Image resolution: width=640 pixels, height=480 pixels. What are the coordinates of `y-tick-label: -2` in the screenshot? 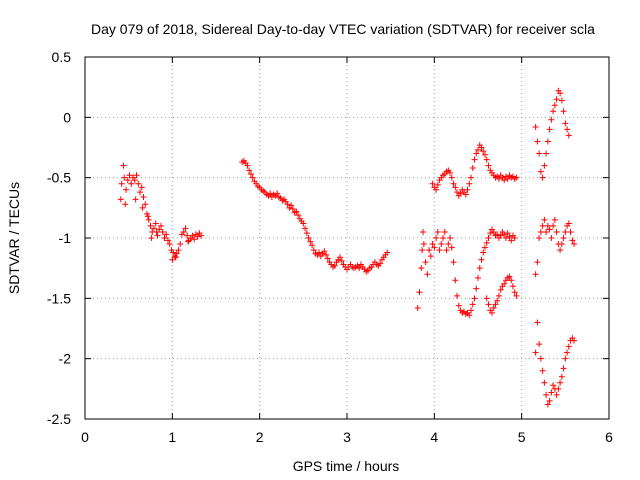 It's located at (65, 359).